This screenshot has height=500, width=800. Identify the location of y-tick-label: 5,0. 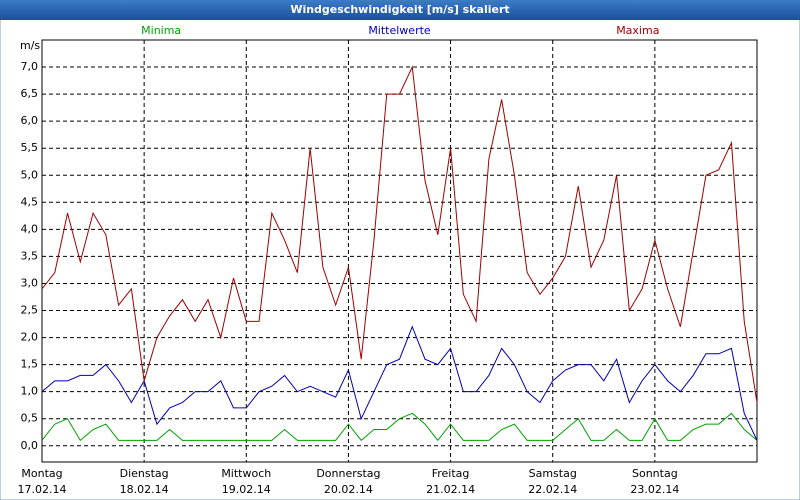
(30, 174).